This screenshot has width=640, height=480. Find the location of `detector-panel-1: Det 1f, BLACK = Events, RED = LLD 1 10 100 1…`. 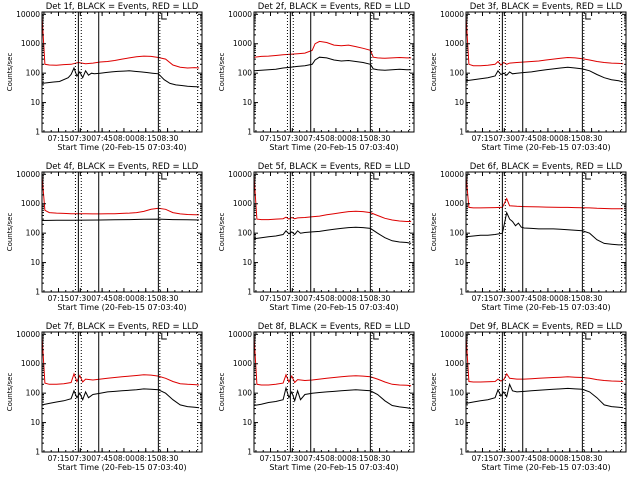

detector-panel-1: Det 1f, BLACK = Events, RED = LLD 1 10 100 1… is located at coordinates (104, 77).